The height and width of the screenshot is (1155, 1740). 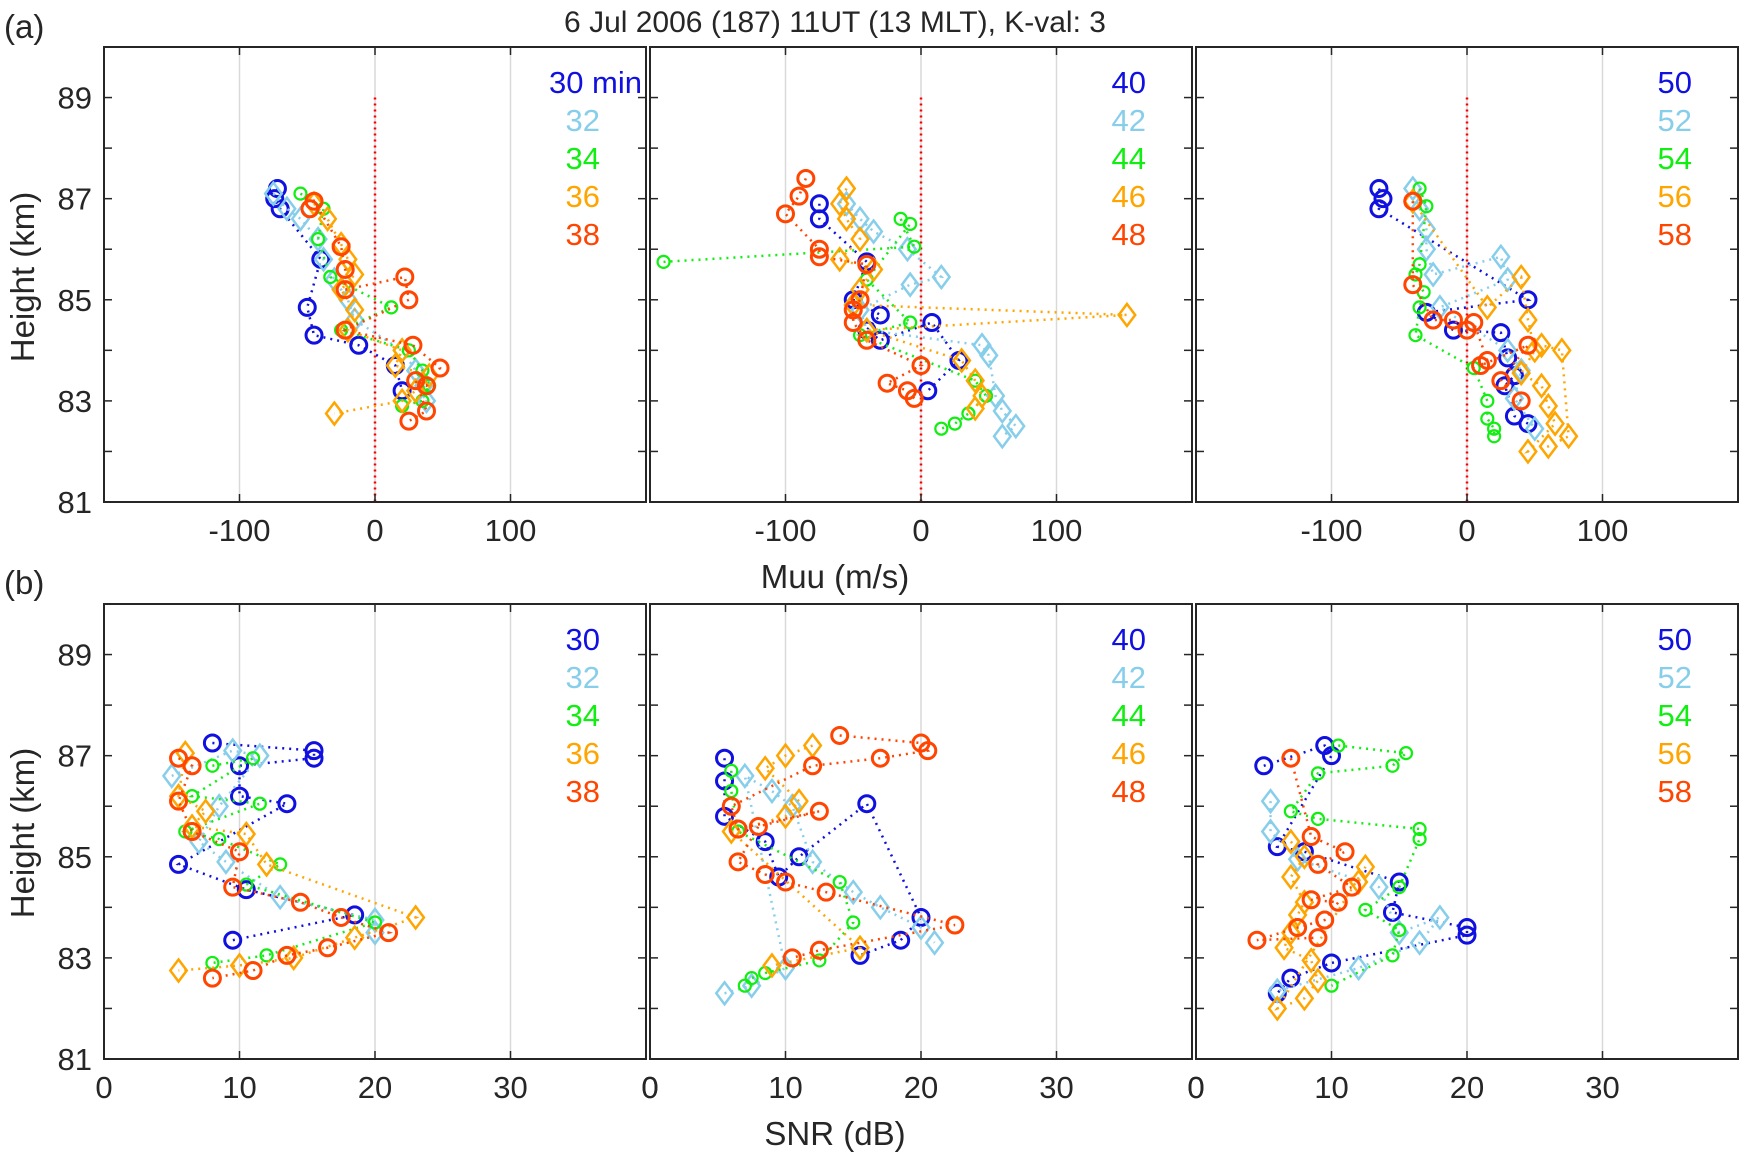 I want to click on x-tick-label: 10, so click(x=785, y=1087).